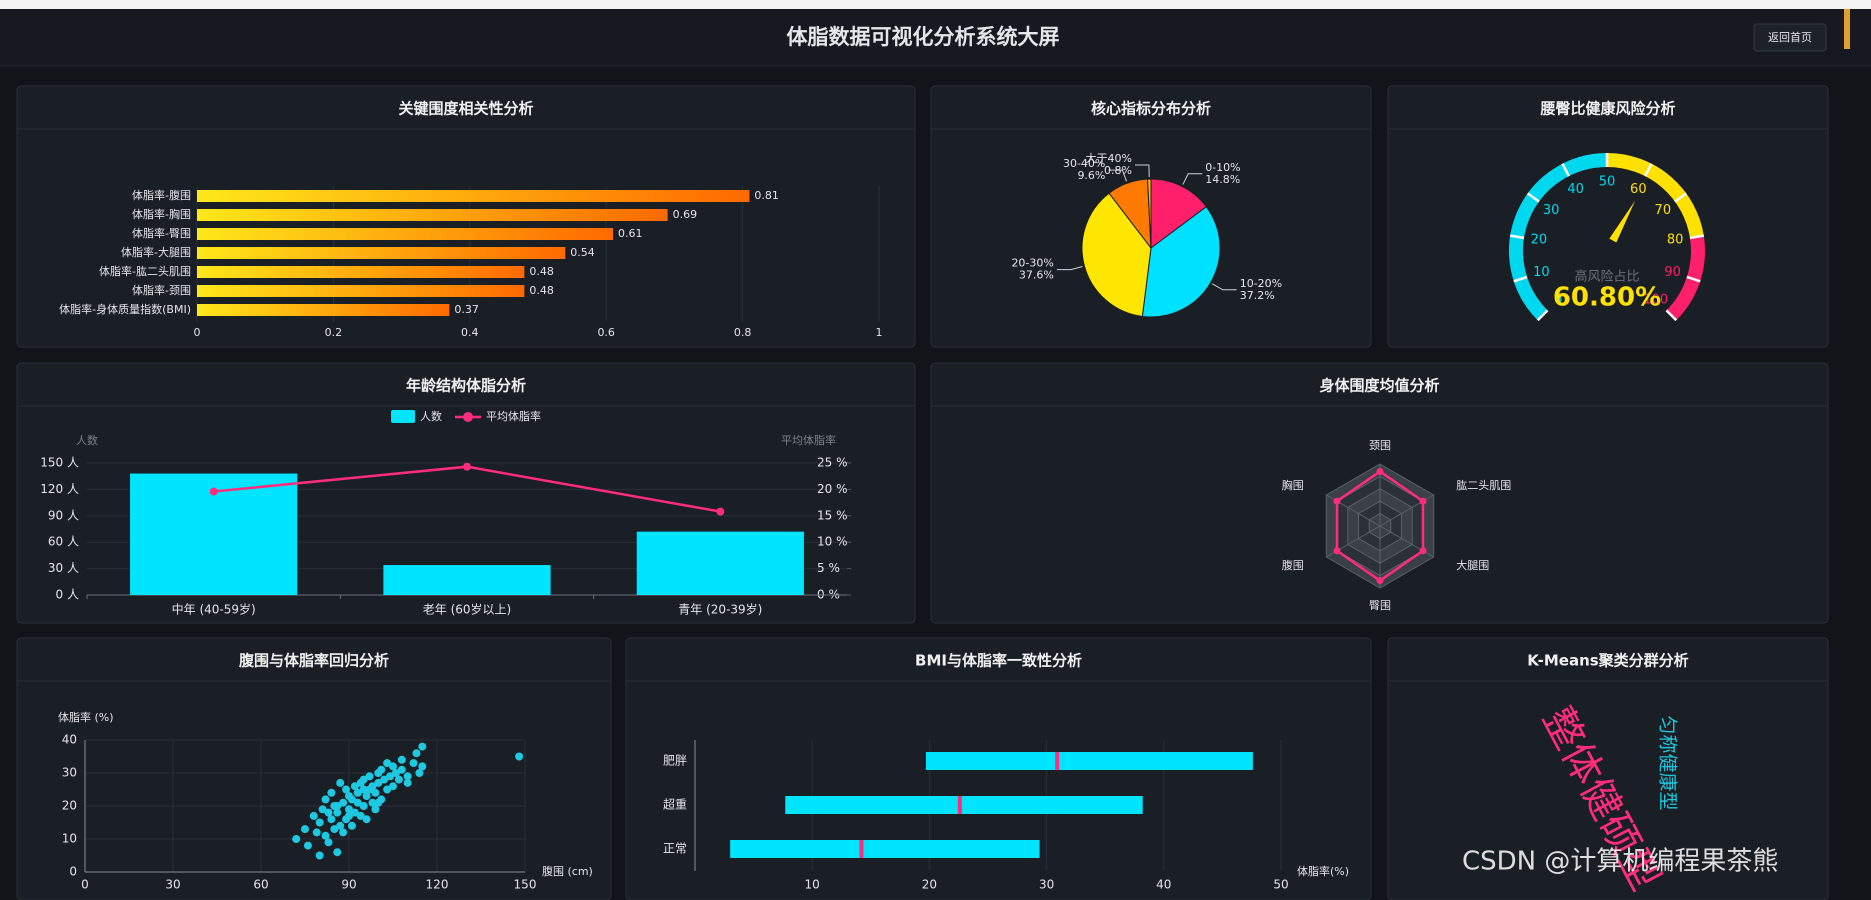  Describe the element at coordinates (161, 290) in the screenshot. I see `y-tick-label: 体脂率-颈围` at that location.